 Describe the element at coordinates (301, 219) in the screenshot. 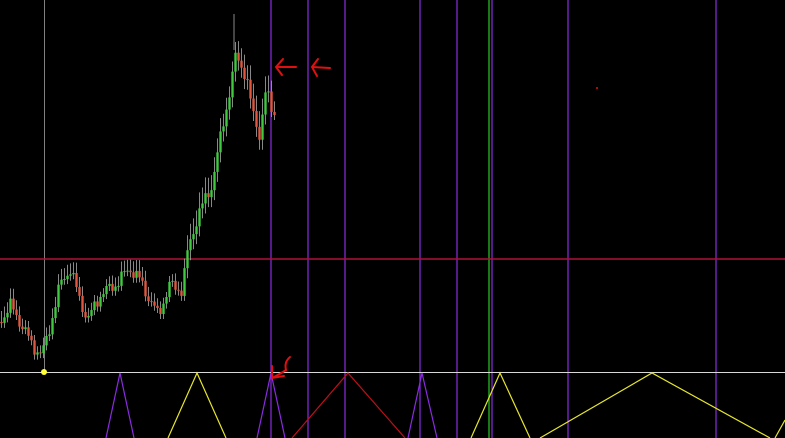

I see `annotations` at that location.